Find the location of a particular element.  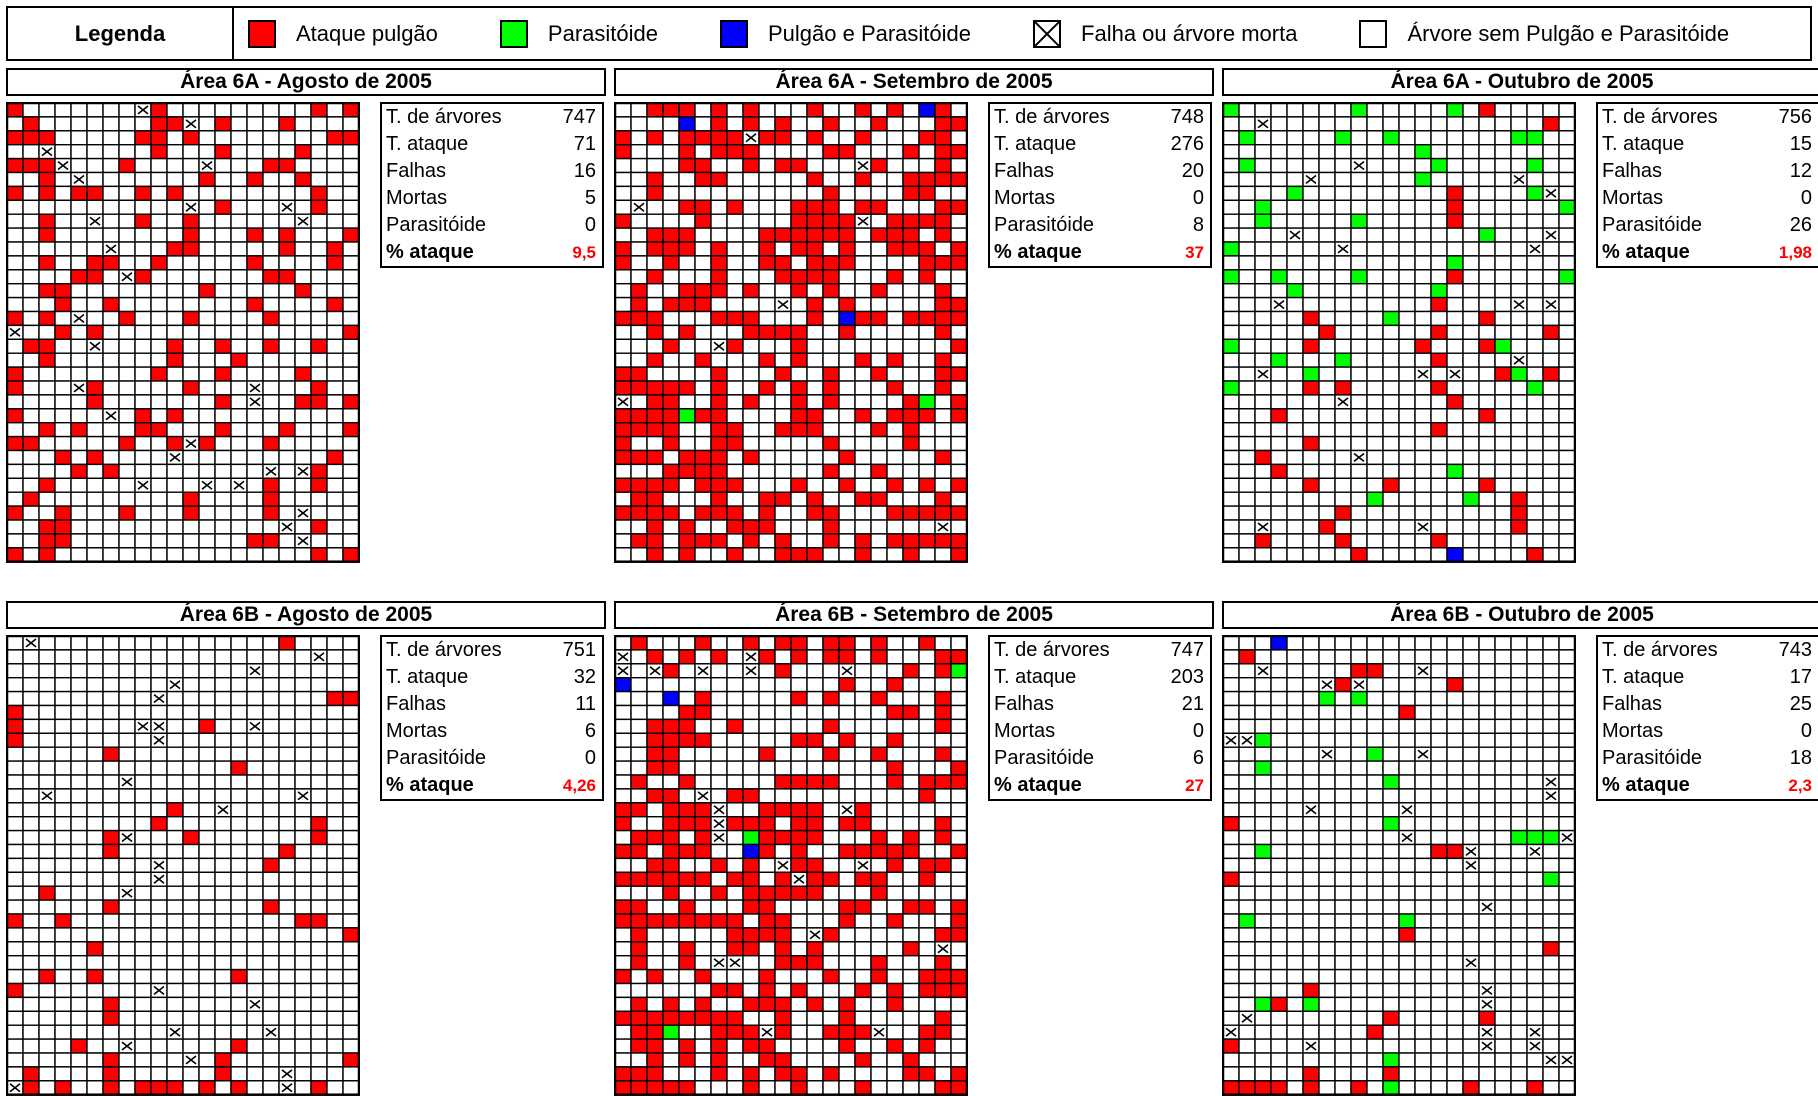

stat-row-failures: Falhas 12 is located at coordinates (1708, 171).